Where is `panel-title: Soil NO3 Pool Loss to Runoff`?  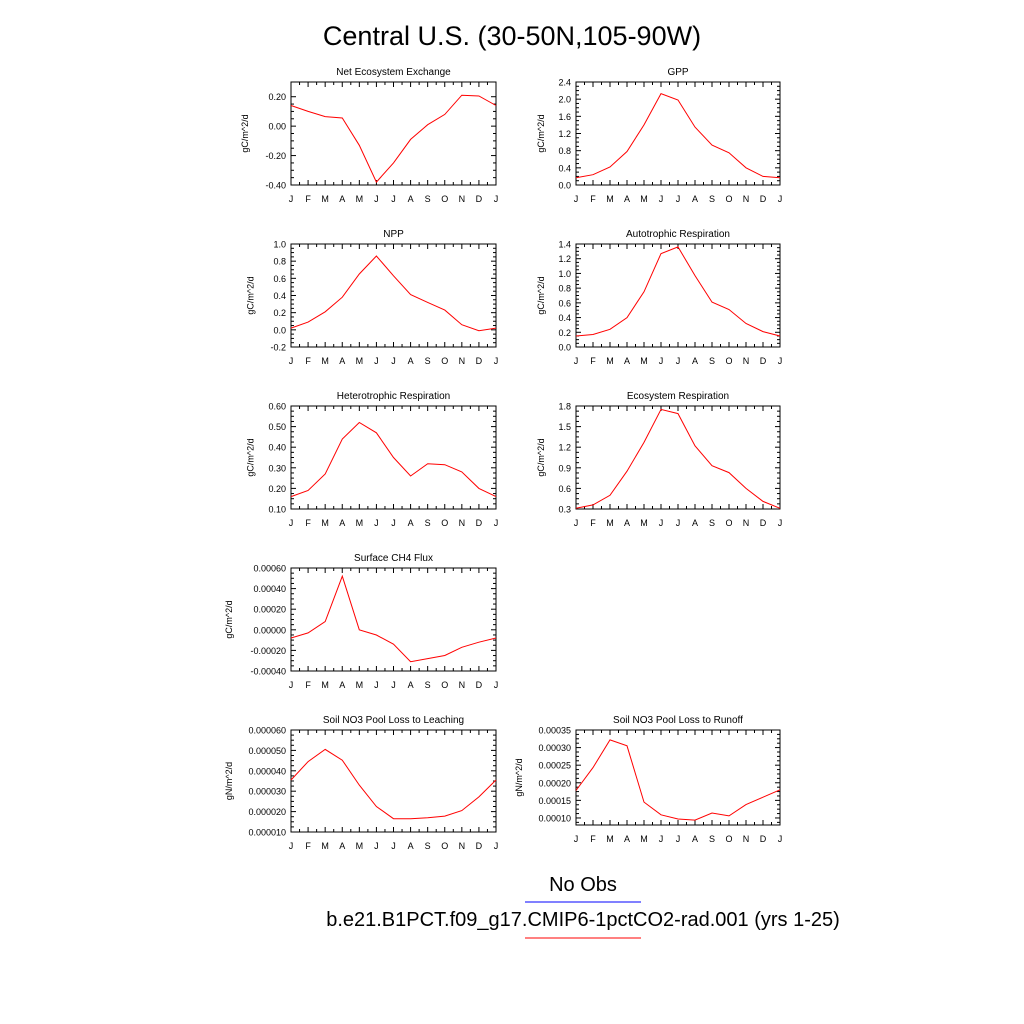 panel-title: Soil NO3 Pool Loss to Runoff is located at coordinates (678, 720).